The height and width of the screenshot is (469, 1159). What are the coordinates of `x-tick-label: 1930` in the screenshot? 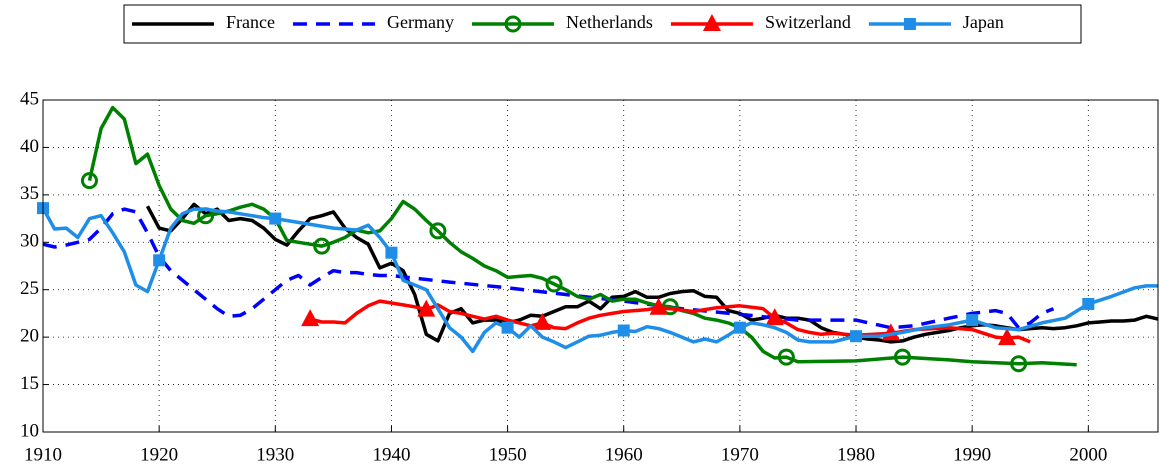 It's located at (275, 454).